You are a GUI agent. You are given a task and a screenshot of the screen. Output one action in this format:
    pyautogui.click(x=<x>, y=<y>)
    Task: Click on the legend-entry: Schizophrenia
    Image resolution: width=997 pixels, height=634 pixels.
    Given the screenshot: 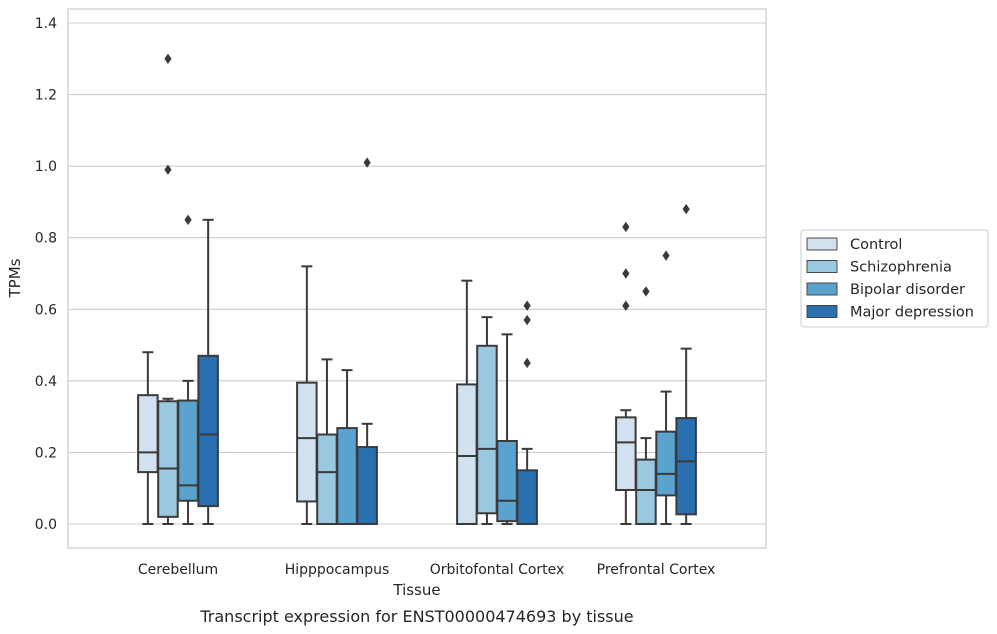 What is the action you would take?
    pyautogui.click(x=879, y=268)
    